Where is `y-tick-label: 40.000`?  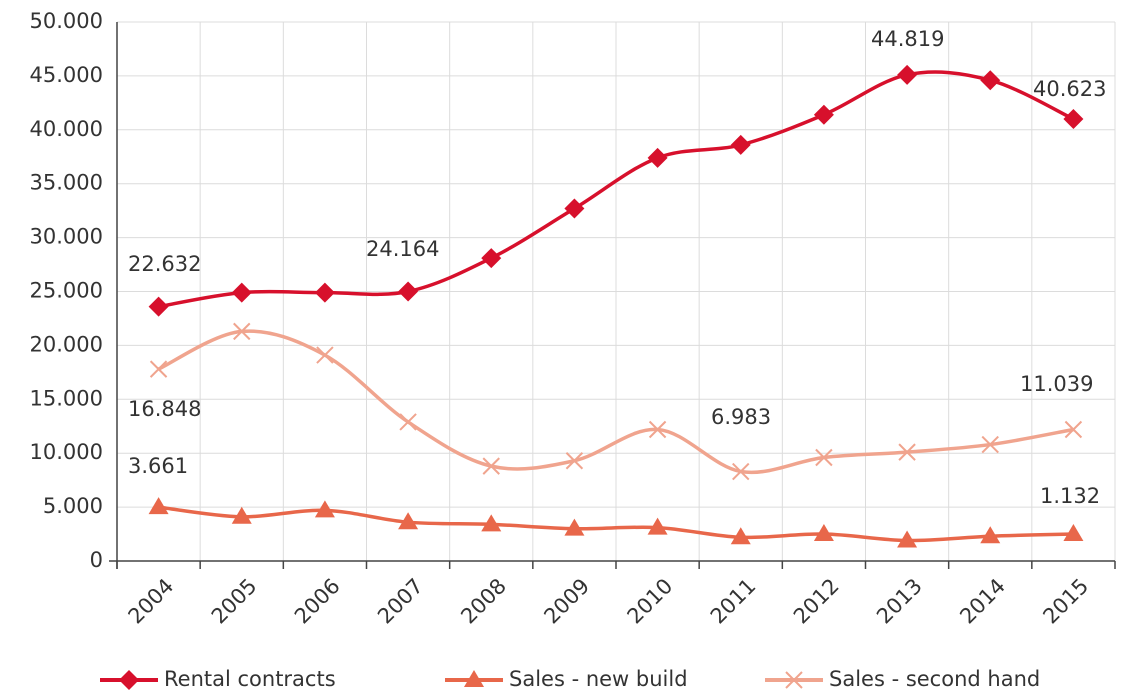
y-tick-label: 40.000 is located at coordinates (66, 129).